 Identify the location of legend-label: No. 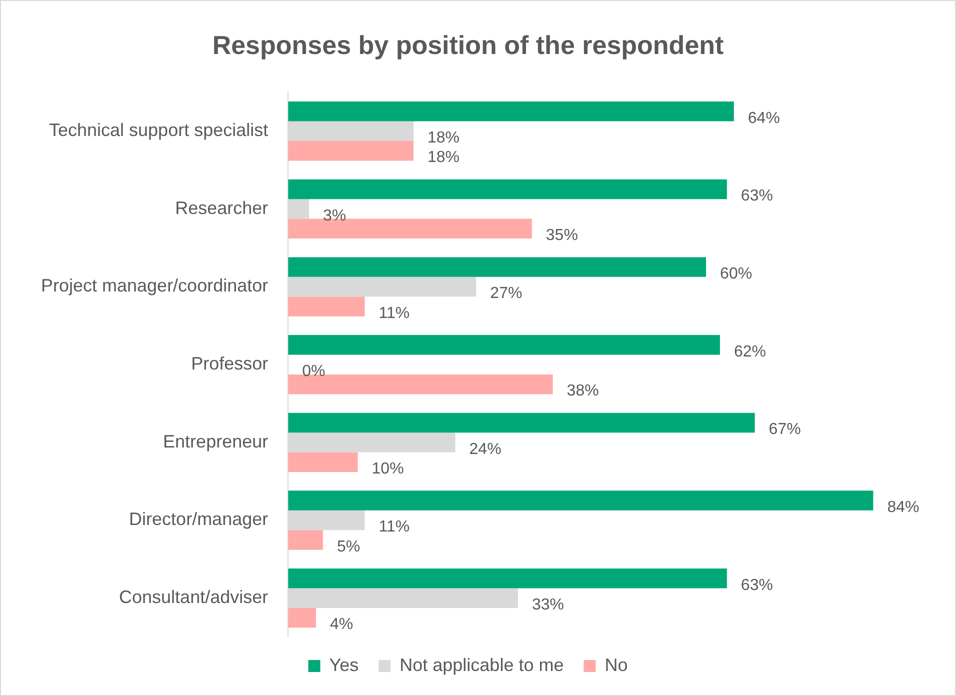
(616, 664).